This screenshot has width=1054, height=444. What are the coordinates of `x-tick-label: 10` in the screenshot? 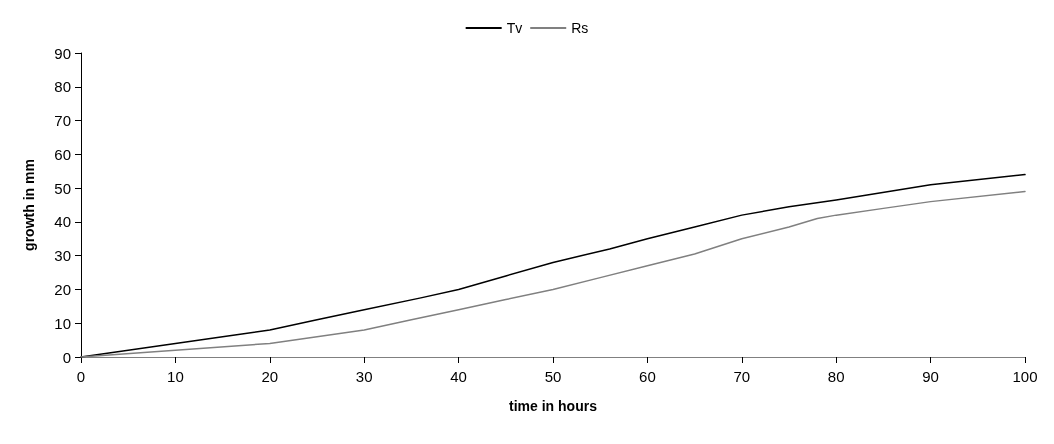 It's located at (175, 376).